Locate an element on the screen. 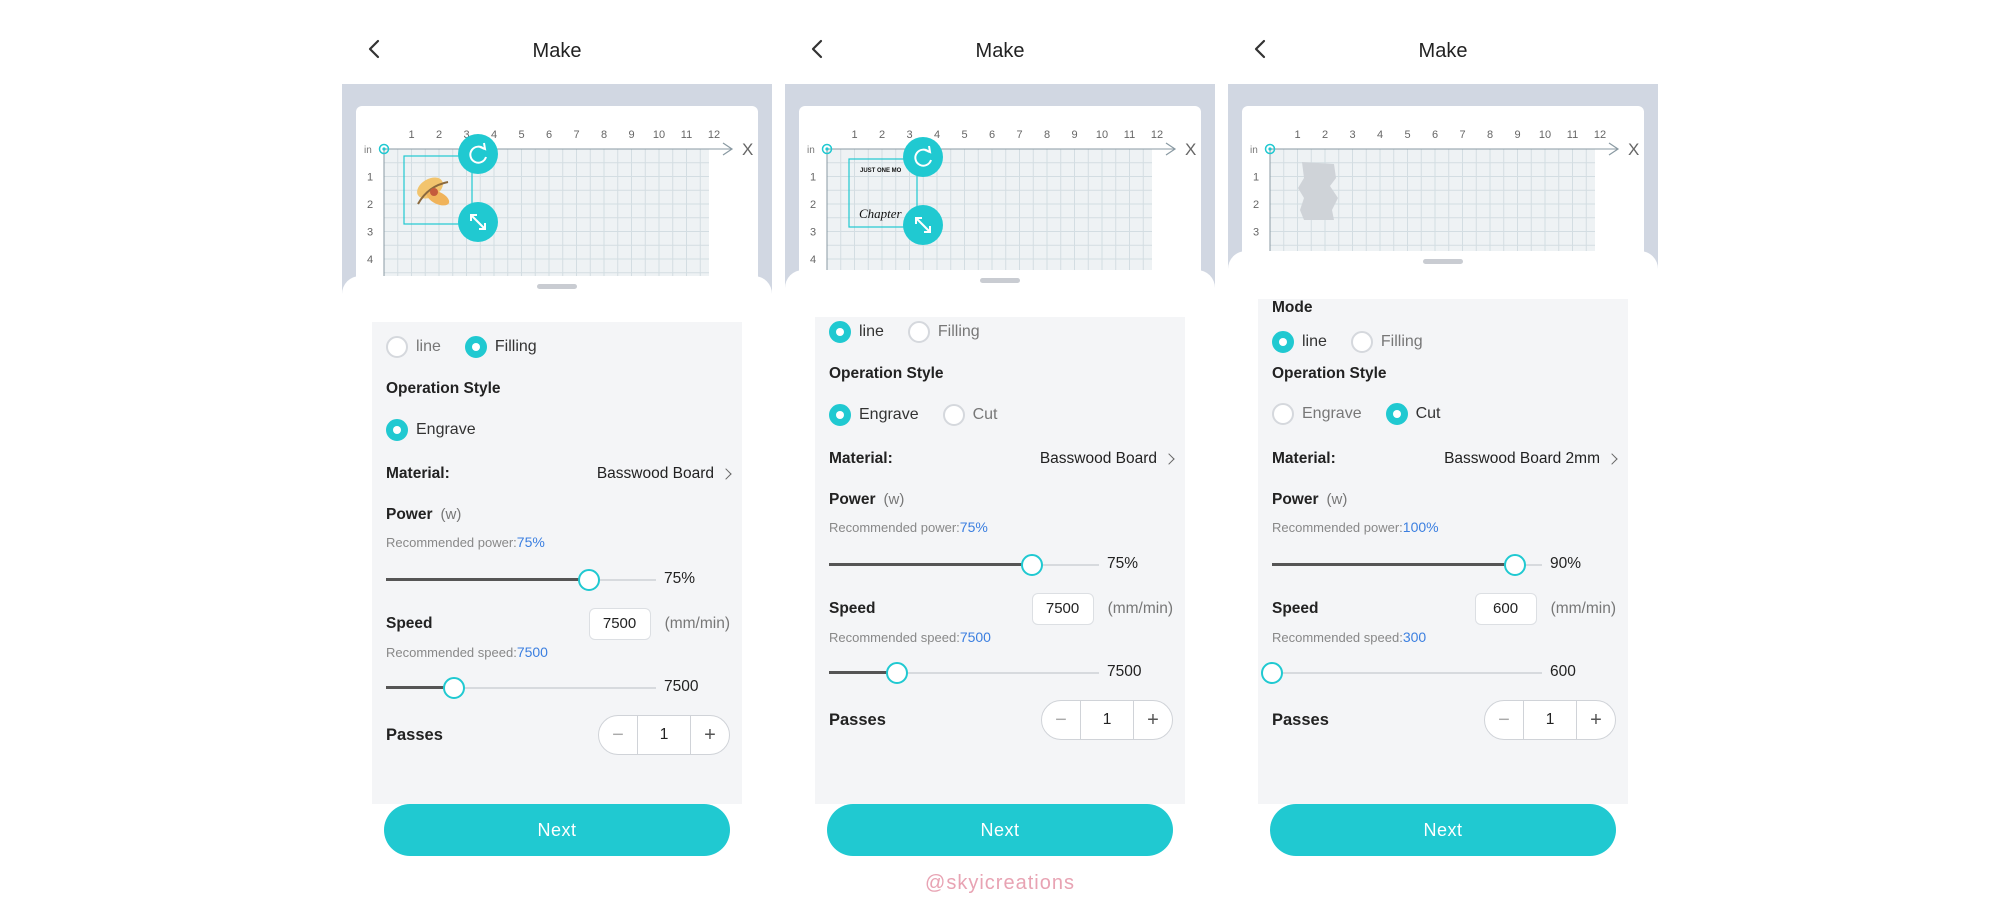 Image resolution: width=2000 pixels, height=909 pixels. operation_style-radio-group: Engrave is located at coordinates (558, 430).